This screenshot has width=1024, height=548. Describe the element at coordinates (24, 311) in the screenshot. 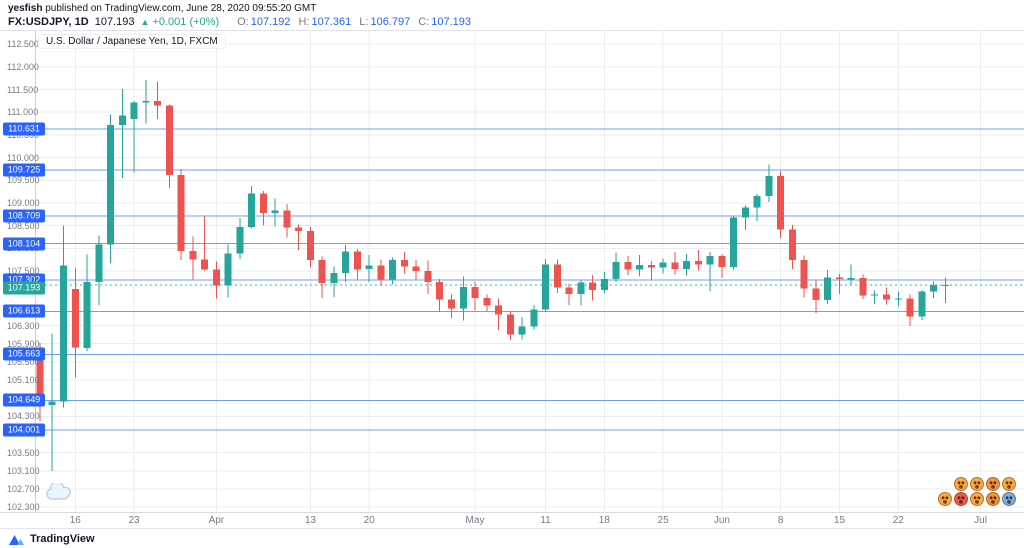

I see `level-price-badge: 106.613` at that location.